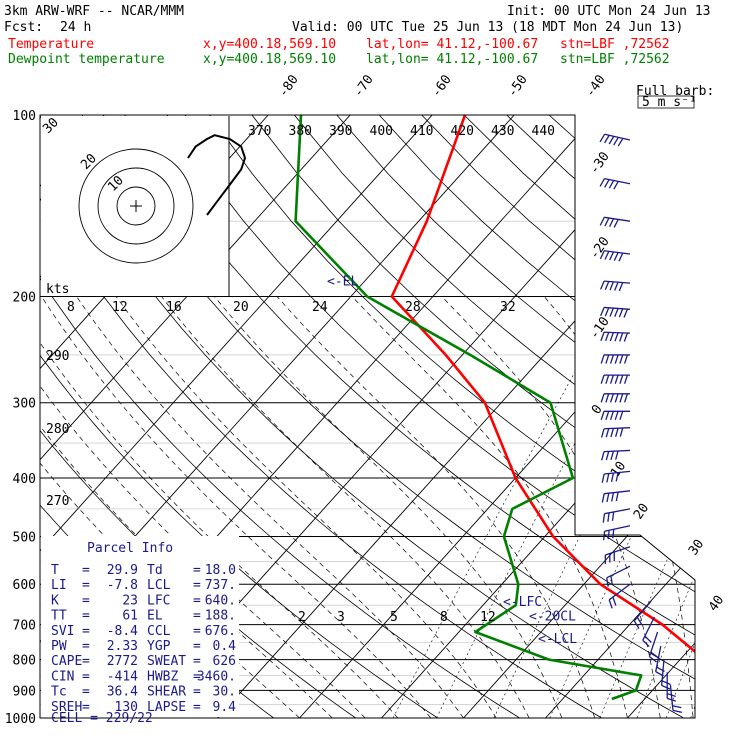 Image resolution: width=740 pixels, height=740 pixels. Describe the element at coordinates (166, 661) in the screenshot. I see `parcel-key: SWEAT` at that location.